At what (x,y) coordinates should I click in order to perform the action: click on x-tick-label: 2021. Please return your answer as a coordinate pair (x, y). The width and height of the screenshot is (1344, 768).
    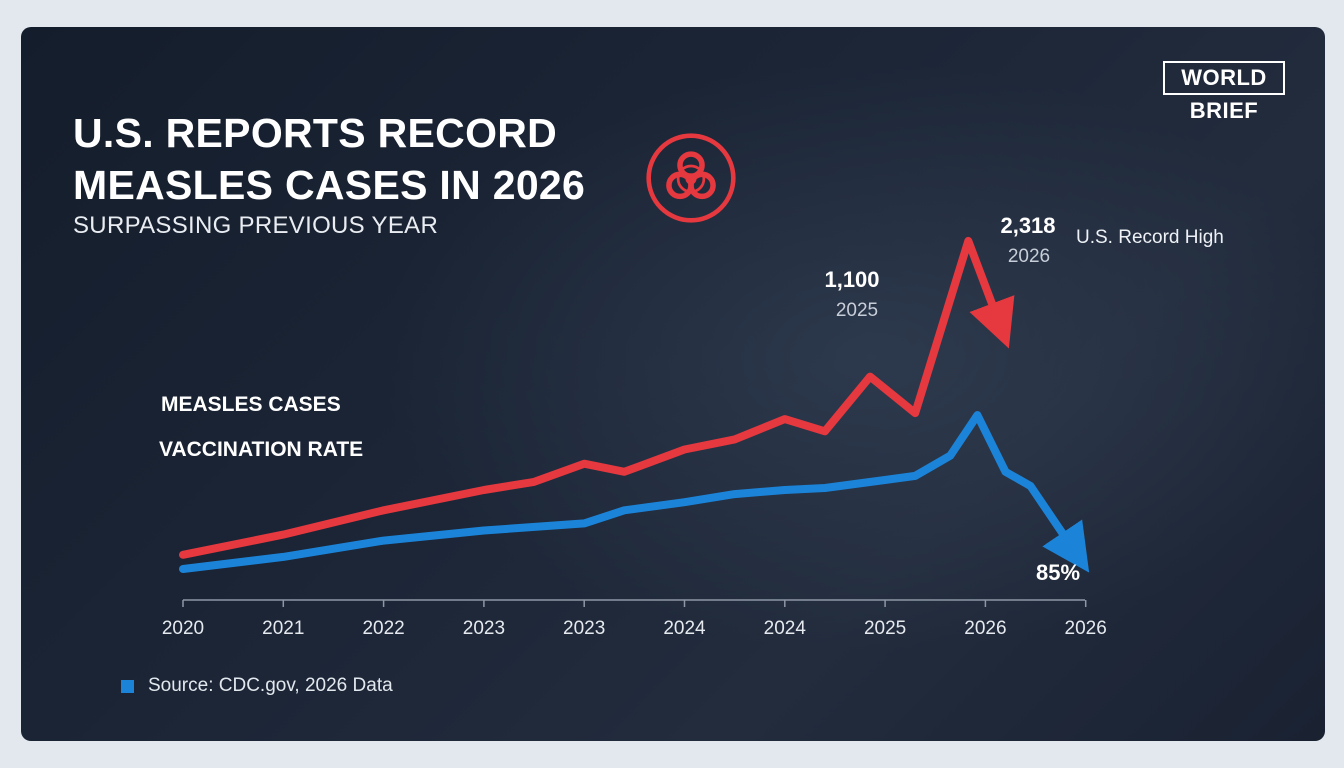
    Looking at the image, I should click on (283, 628).